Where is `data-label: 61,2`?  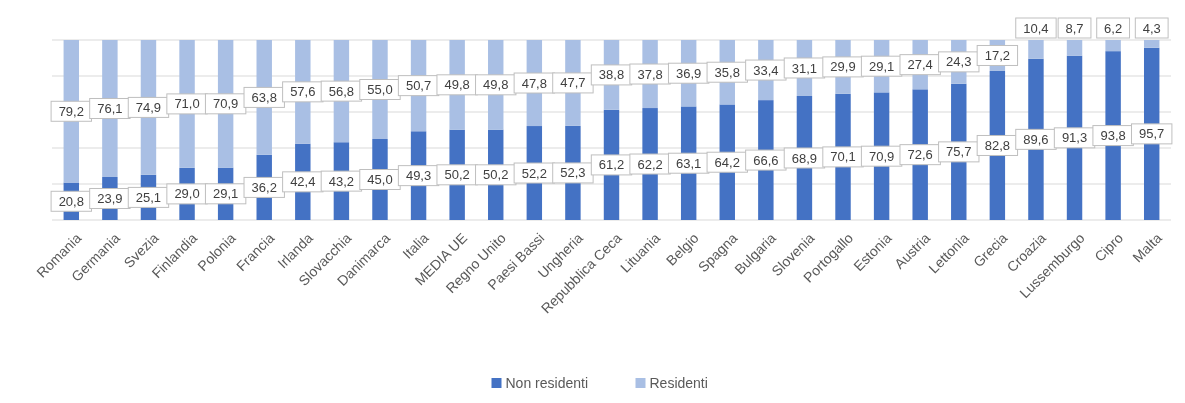
data-label: 61,2 is located at coordinates (611, 165).